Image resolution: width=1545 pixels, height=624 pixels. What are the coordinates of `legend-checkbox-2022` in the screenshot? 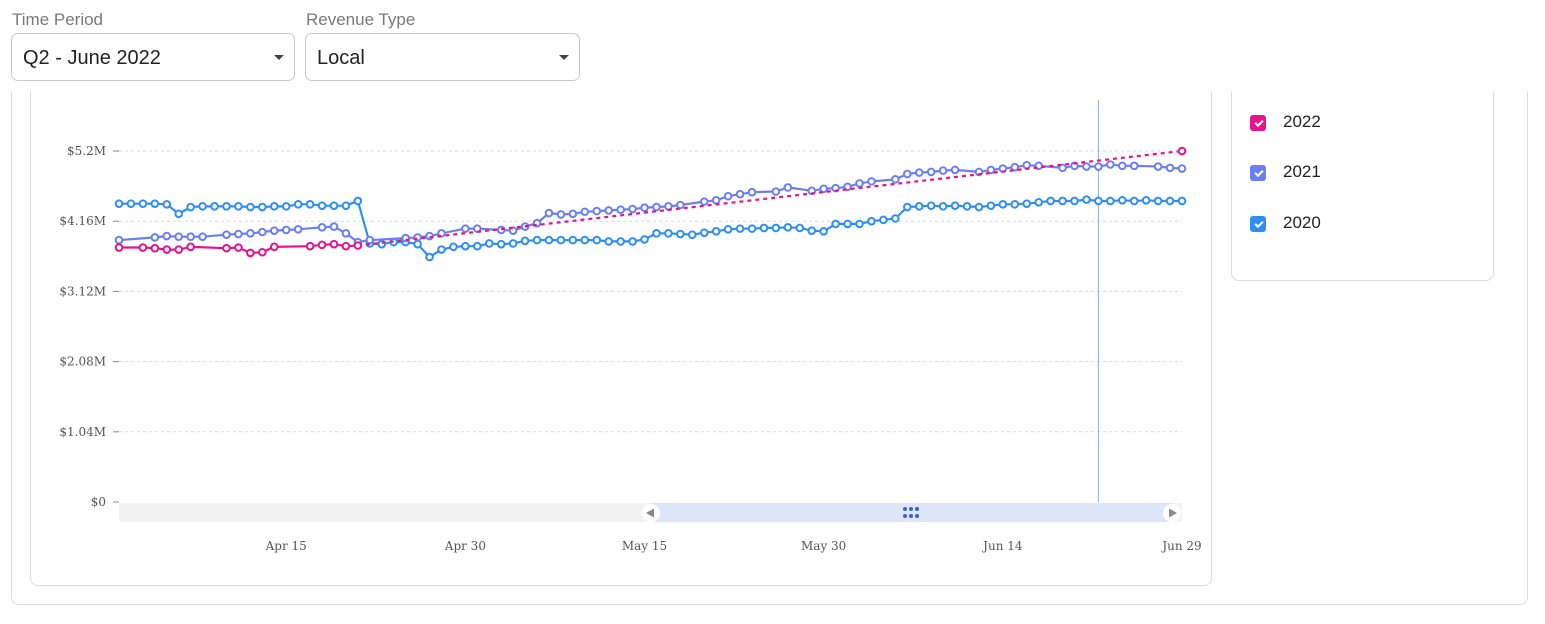 It's located at (1258, 123).